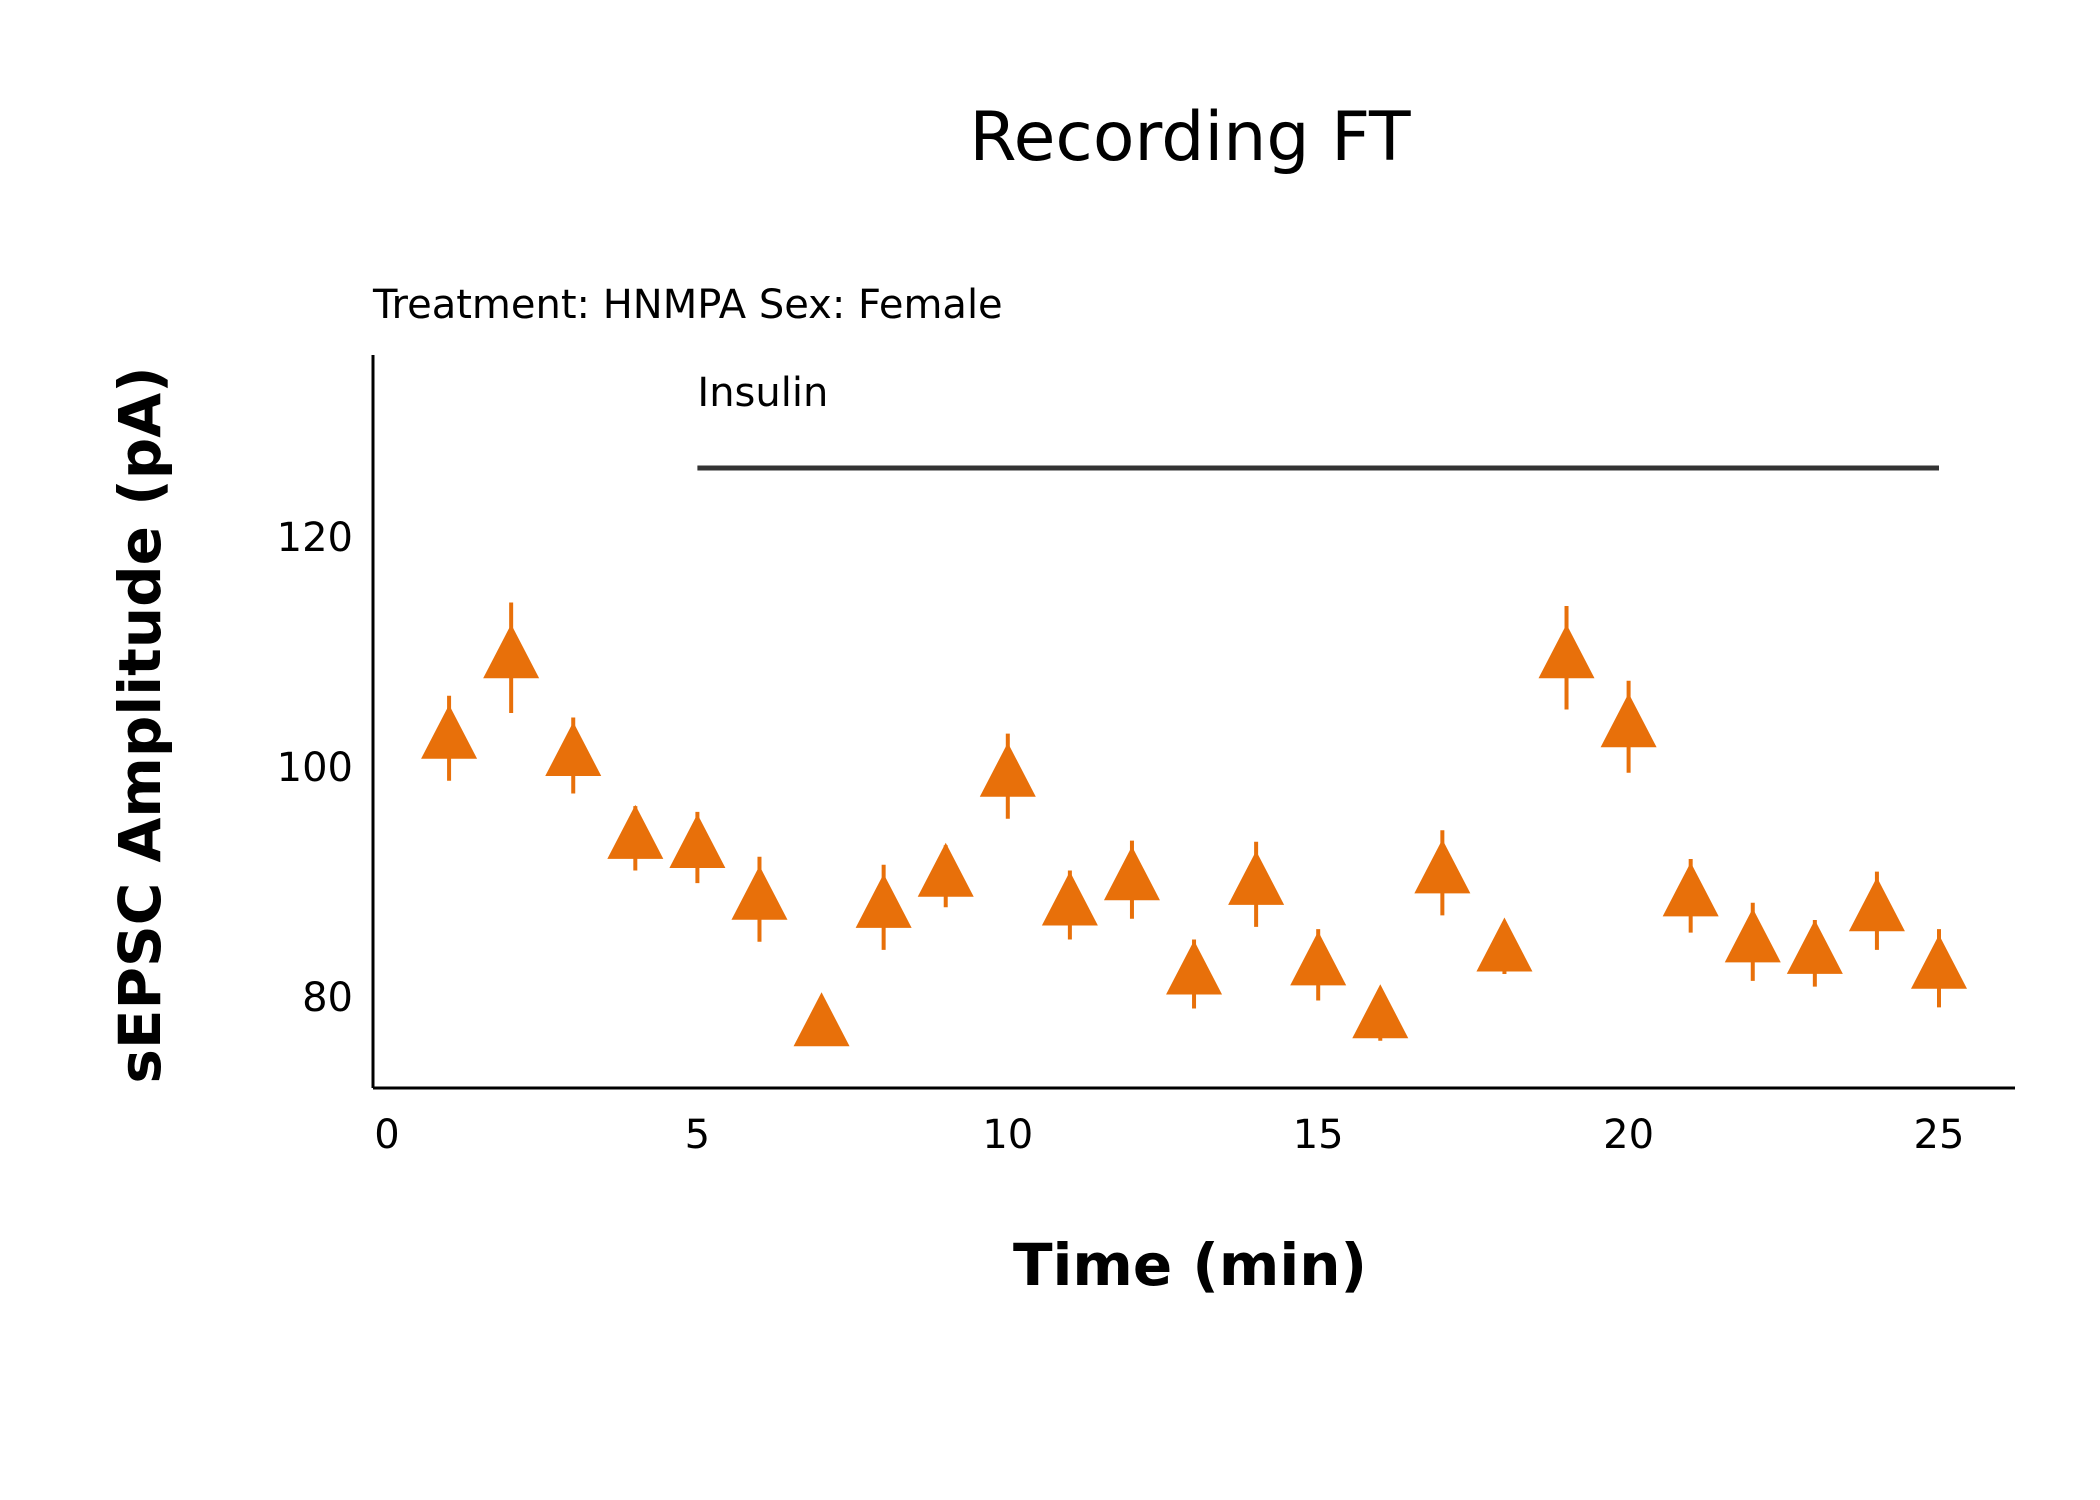  I want to click on x-tick-label: 15, so click(1318, 1135).